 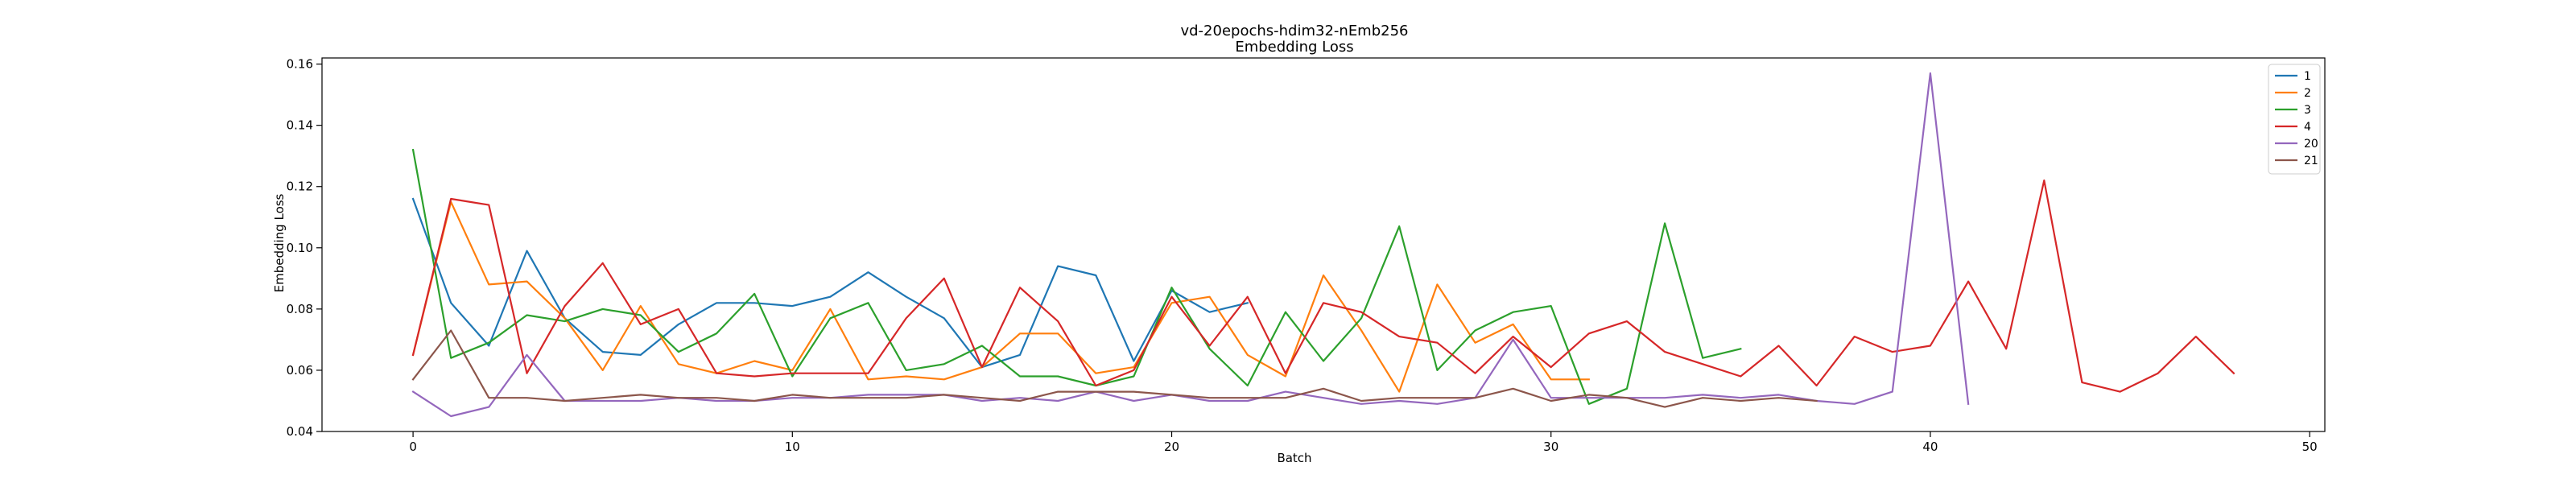 What do you see at coordinates (2307, 76) in the screenshot?
I see `legend-label-1: 1` at bounding box center [2307, 76].